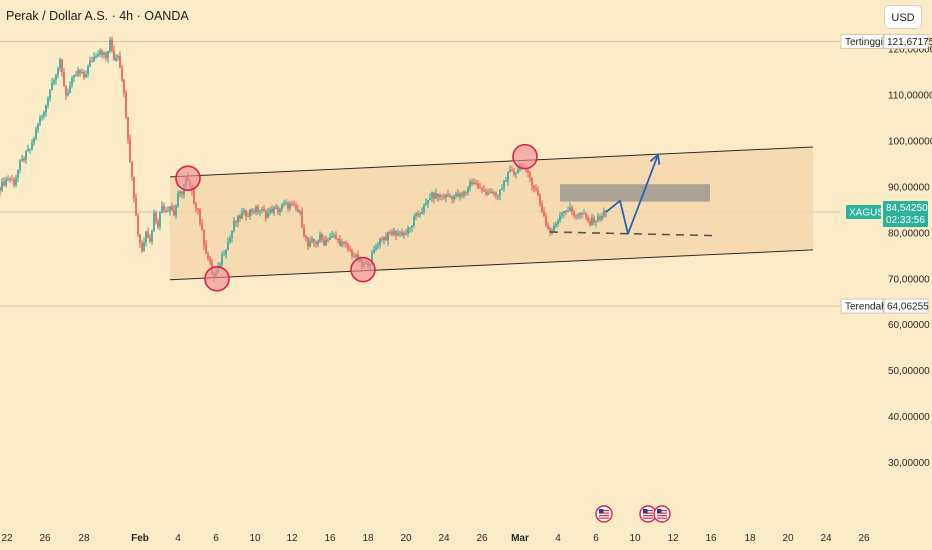 The height and width of the screenshot is (550, 932). What do you see at coordinates (907, 208) in the screenshot?
I see `last-price: 84,54250` at bounding box center [907, 208].